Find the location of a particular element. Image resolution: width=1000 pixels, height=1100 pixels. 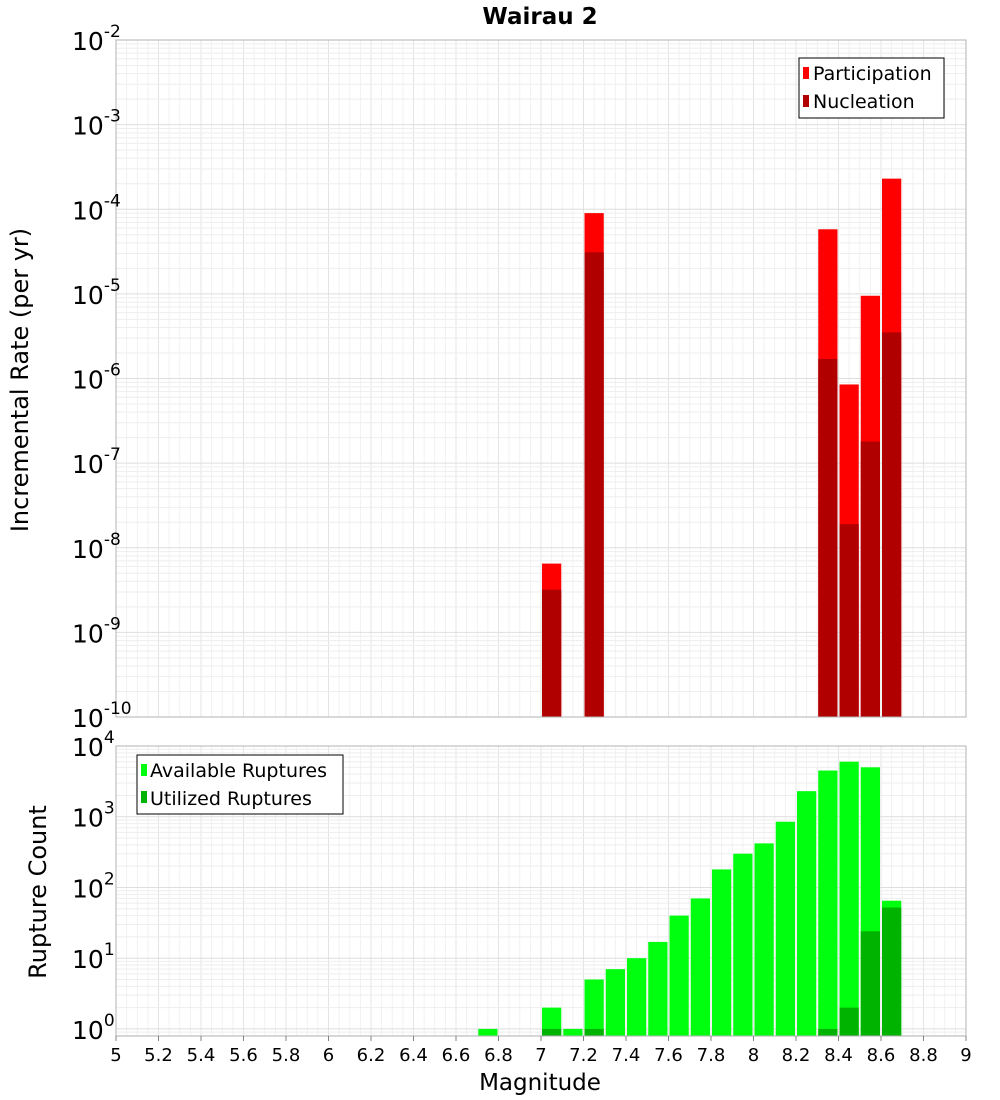

participation-legend-swatch is located at coordinates (806, 73).